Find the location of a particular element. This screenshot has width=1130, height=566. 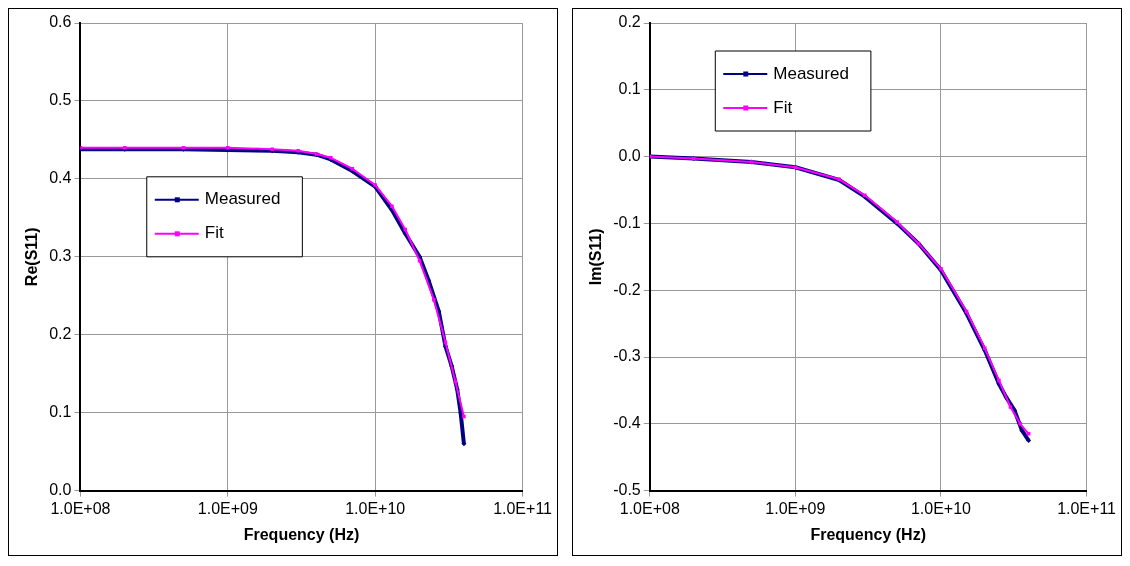

y-tick-label: -0.1 is located at coordinates (627, 222).